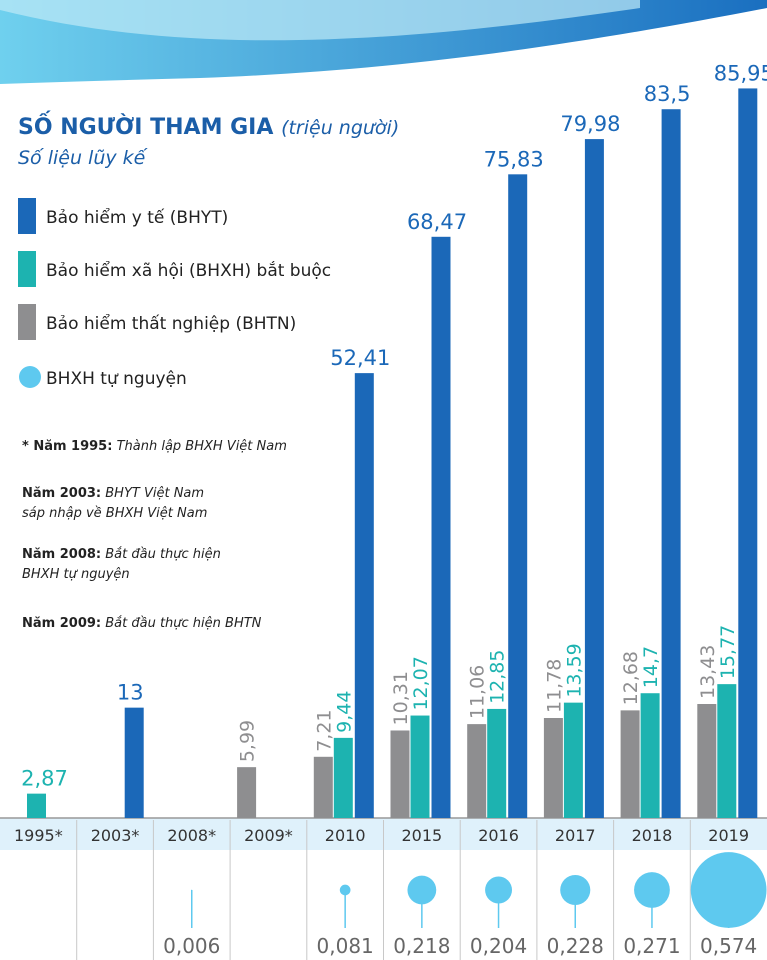 The height and width of the screenshot is (960, 767). Describe the element at coordinates (421, 946) in the screenshot. I see `bubble-label: 0,218` at that location.